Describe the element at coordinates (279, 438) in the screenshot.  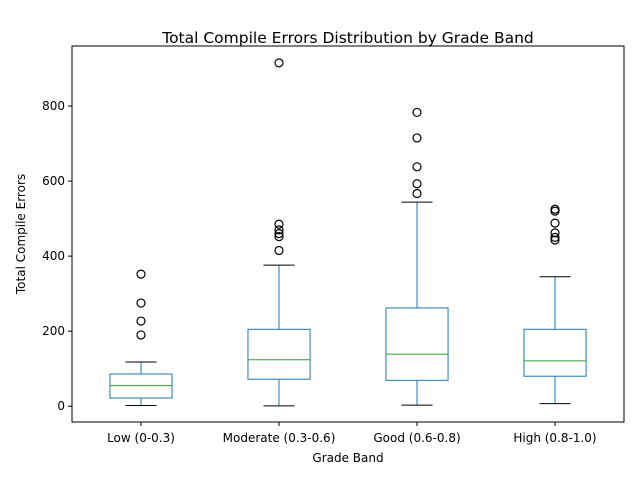
I see `x-tick-label: Moderate (0.3-0.6)` at that location.